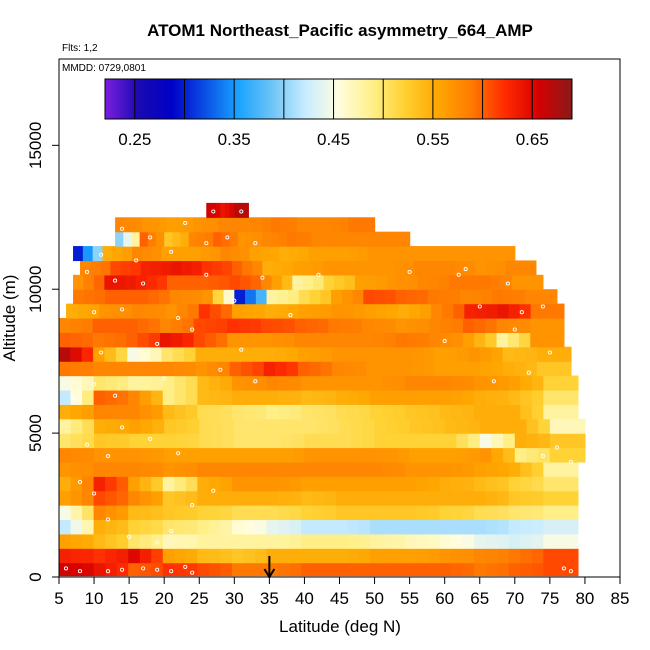 Image resolution: width=650 pixels, height=650 pixels. I want to click on x-tick-label: 15, so click(129, 598).